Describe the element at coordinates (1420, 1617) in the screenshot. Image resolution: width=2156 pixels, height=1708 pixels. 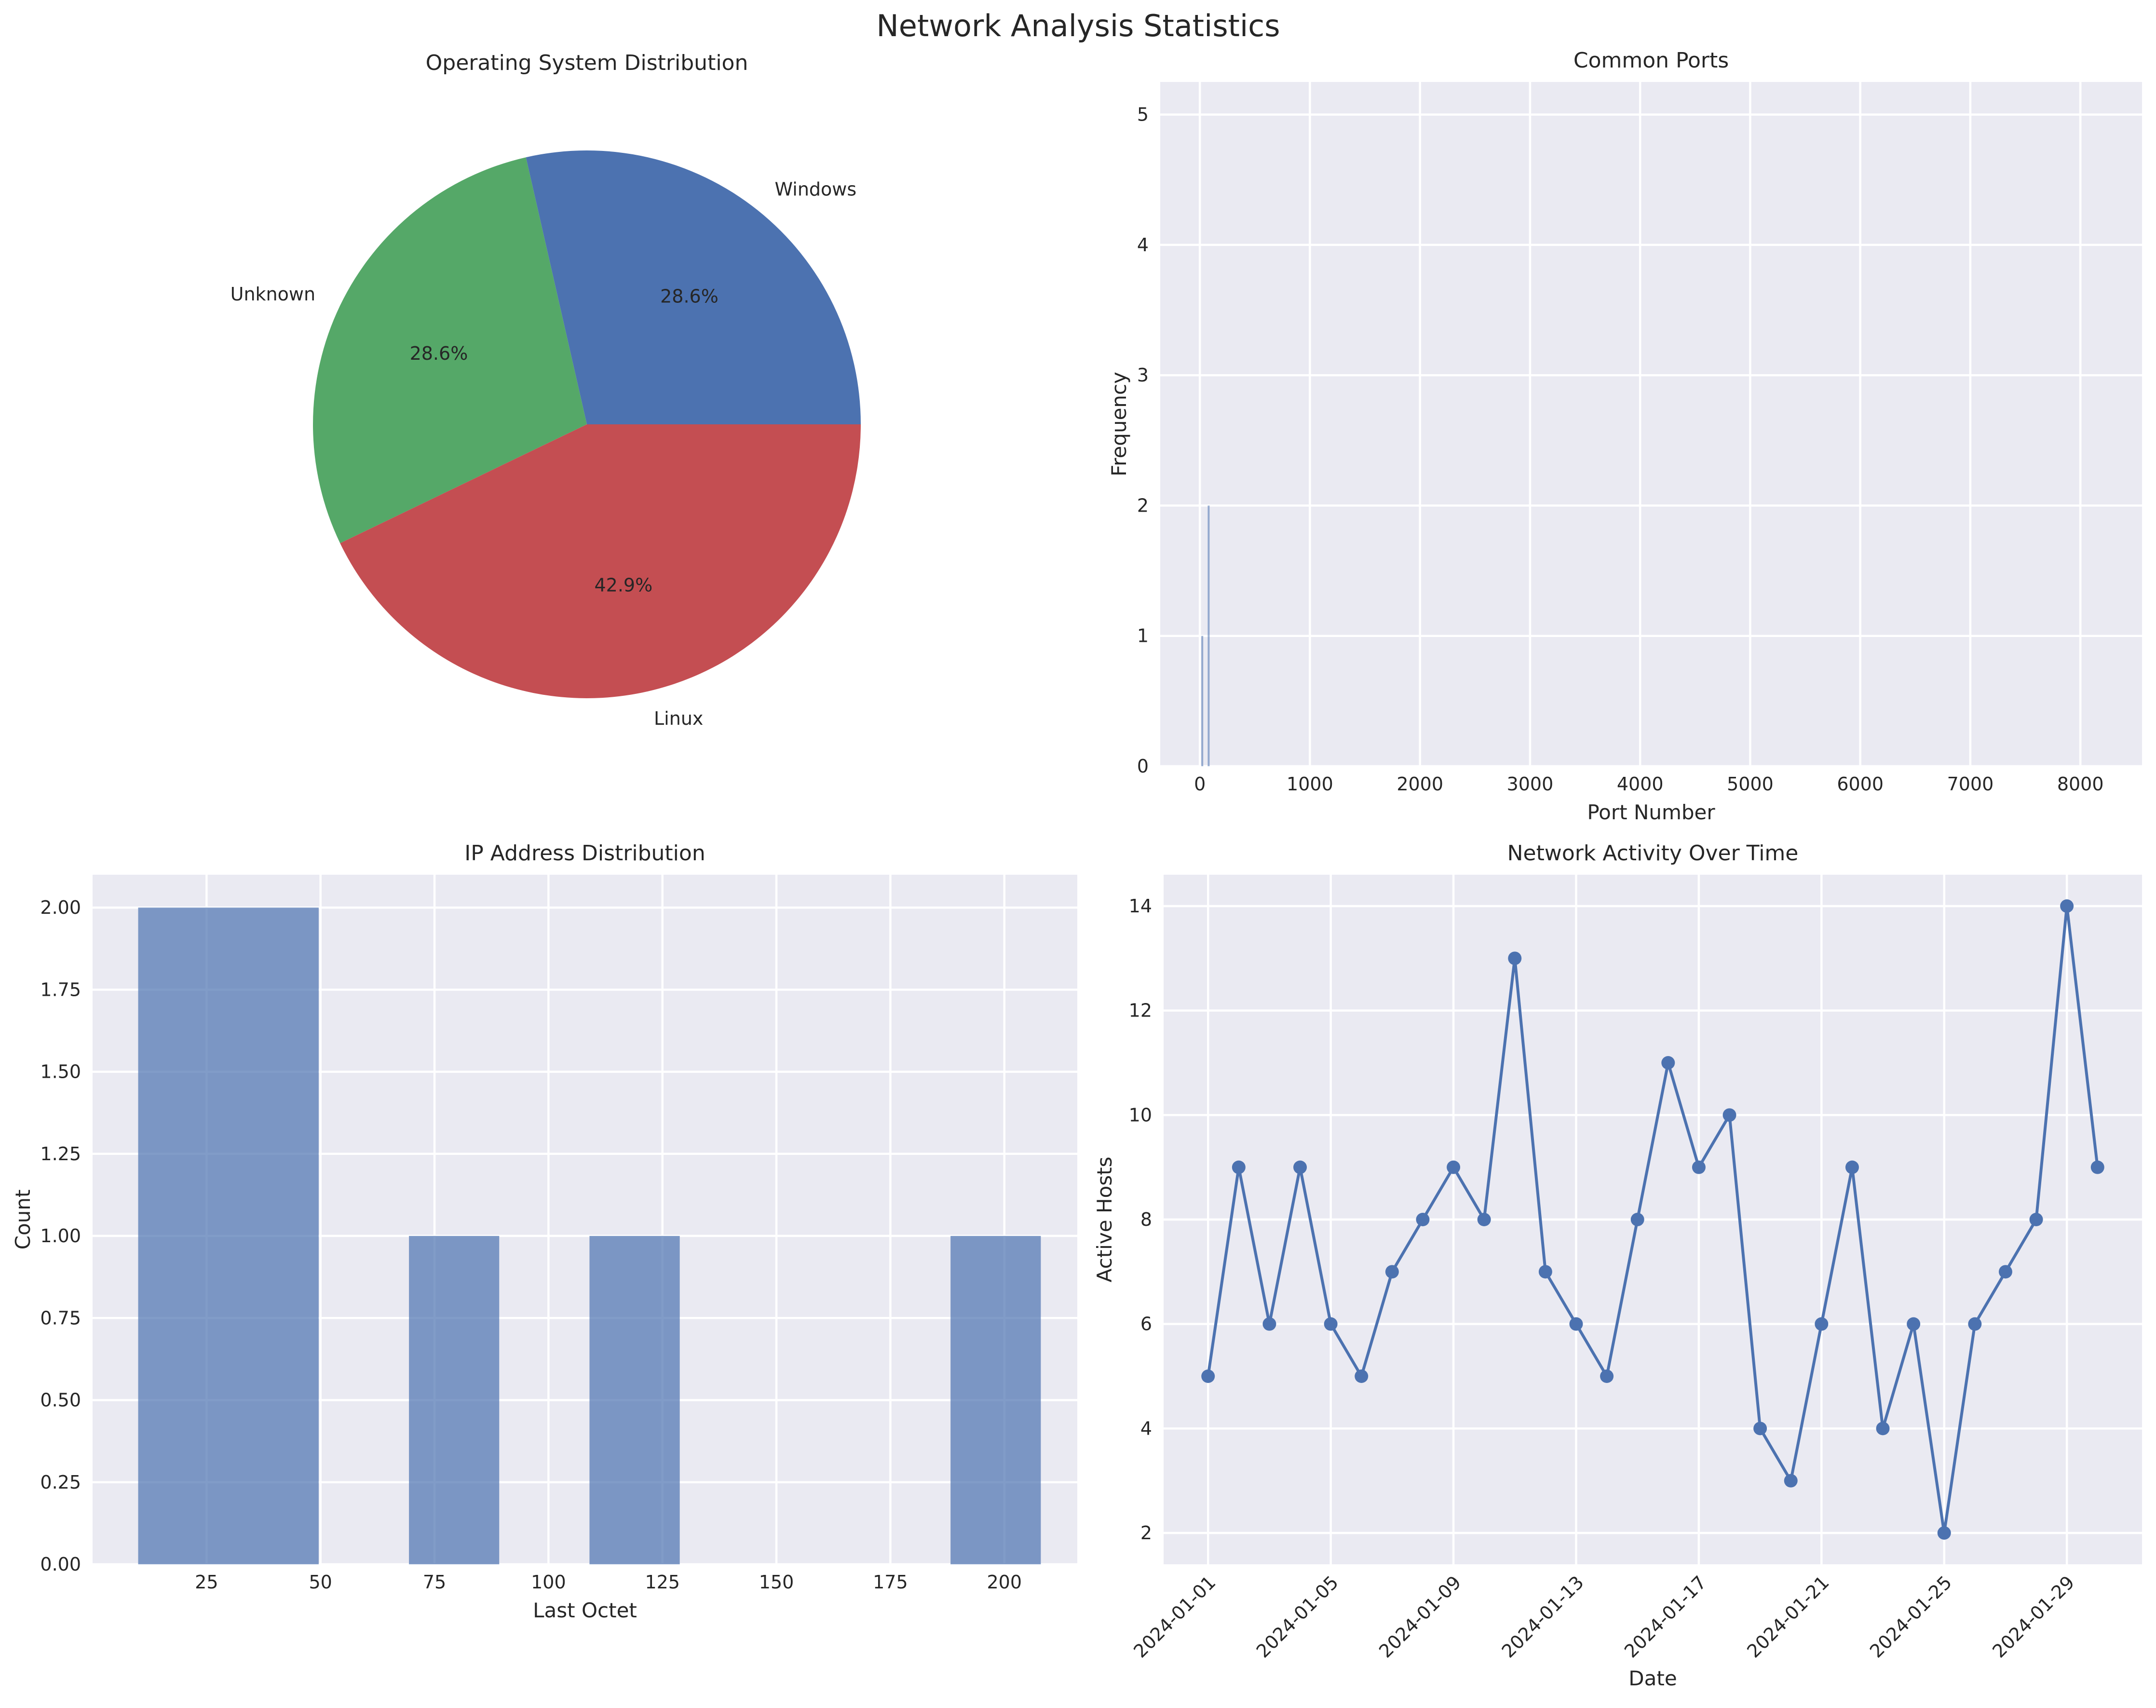
I see `activity-x-tick-label: 2024-01-09` at that location.